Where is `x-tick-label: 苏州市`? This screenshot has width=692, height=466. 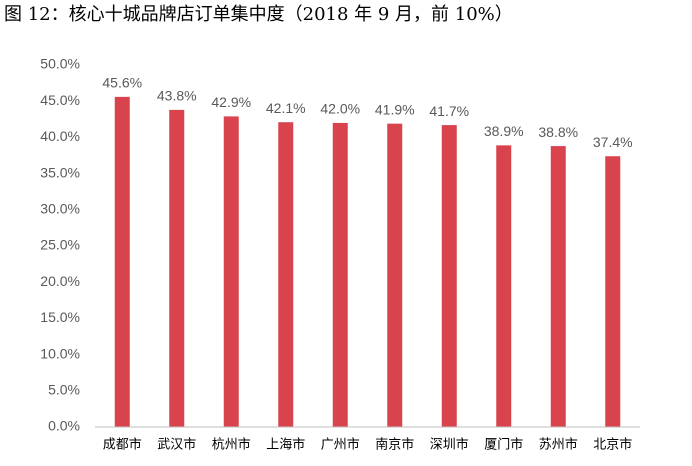
x-tick-label: 苏州市 is located at coordinates (558, 445).